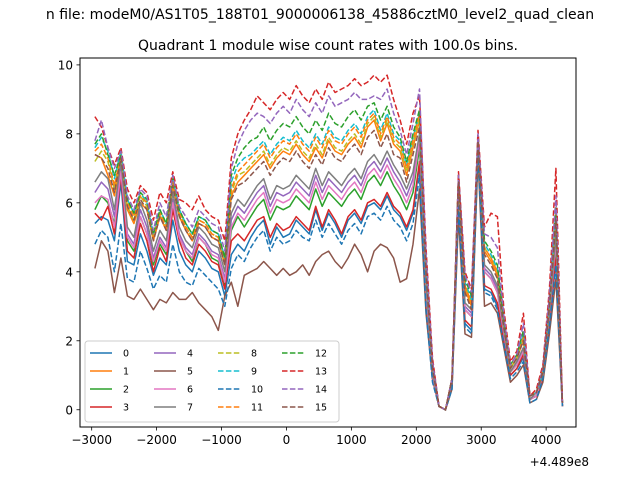 The image size is (640, 480). Describe the element at coordinates (190, 372) in the screenshot. I see `legend-label-5: 5` at that location.